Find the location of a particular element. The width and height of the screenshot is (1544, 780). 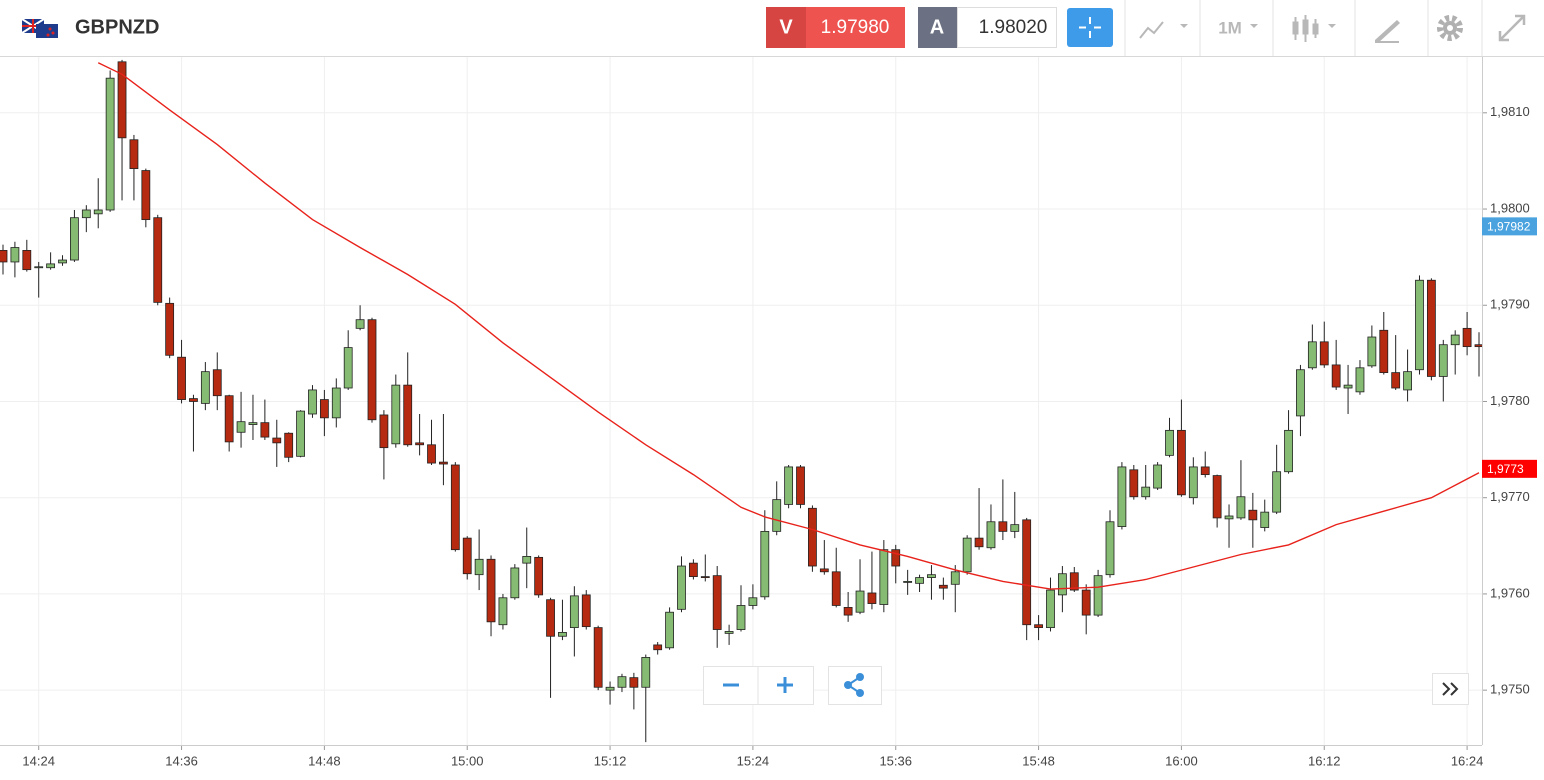

sell-label: V is located at coordinates (786, 27).